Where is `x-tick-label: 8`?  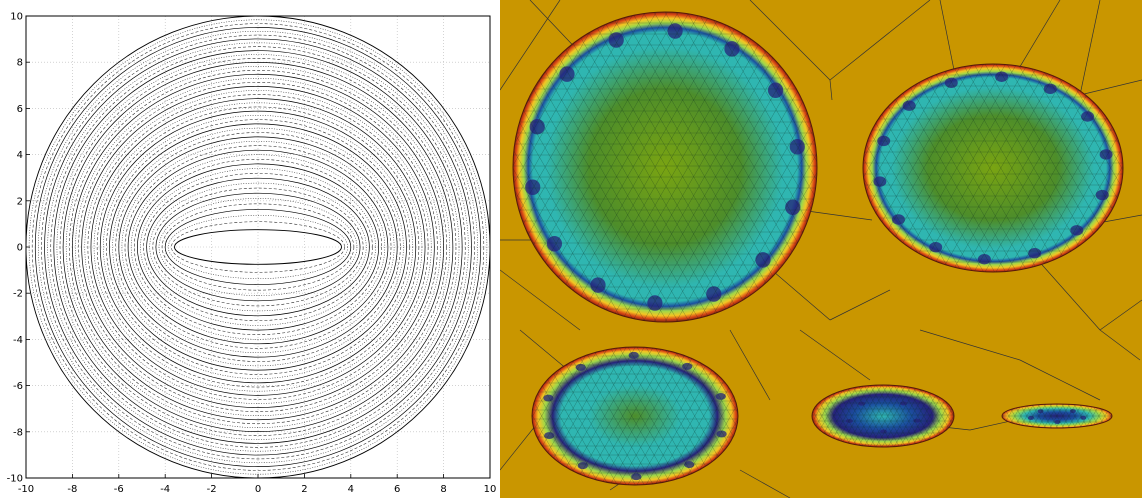
x-tick-label: 8 is located at coordinates (443, 489).